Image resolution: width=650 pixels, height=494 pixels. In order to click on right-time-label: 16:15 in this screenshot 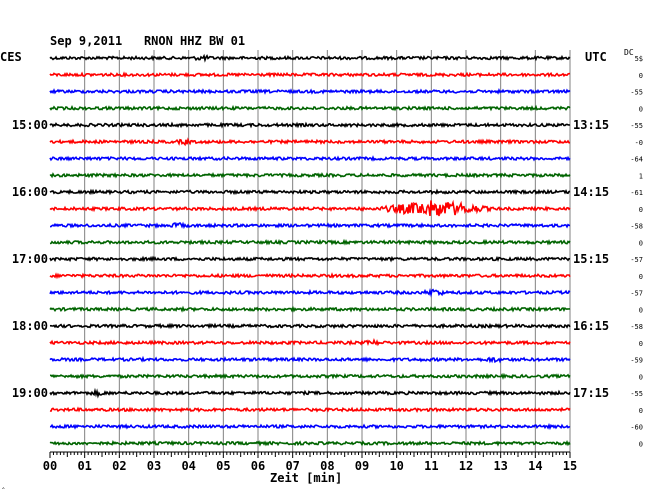, I will do `click(591, 326)`.